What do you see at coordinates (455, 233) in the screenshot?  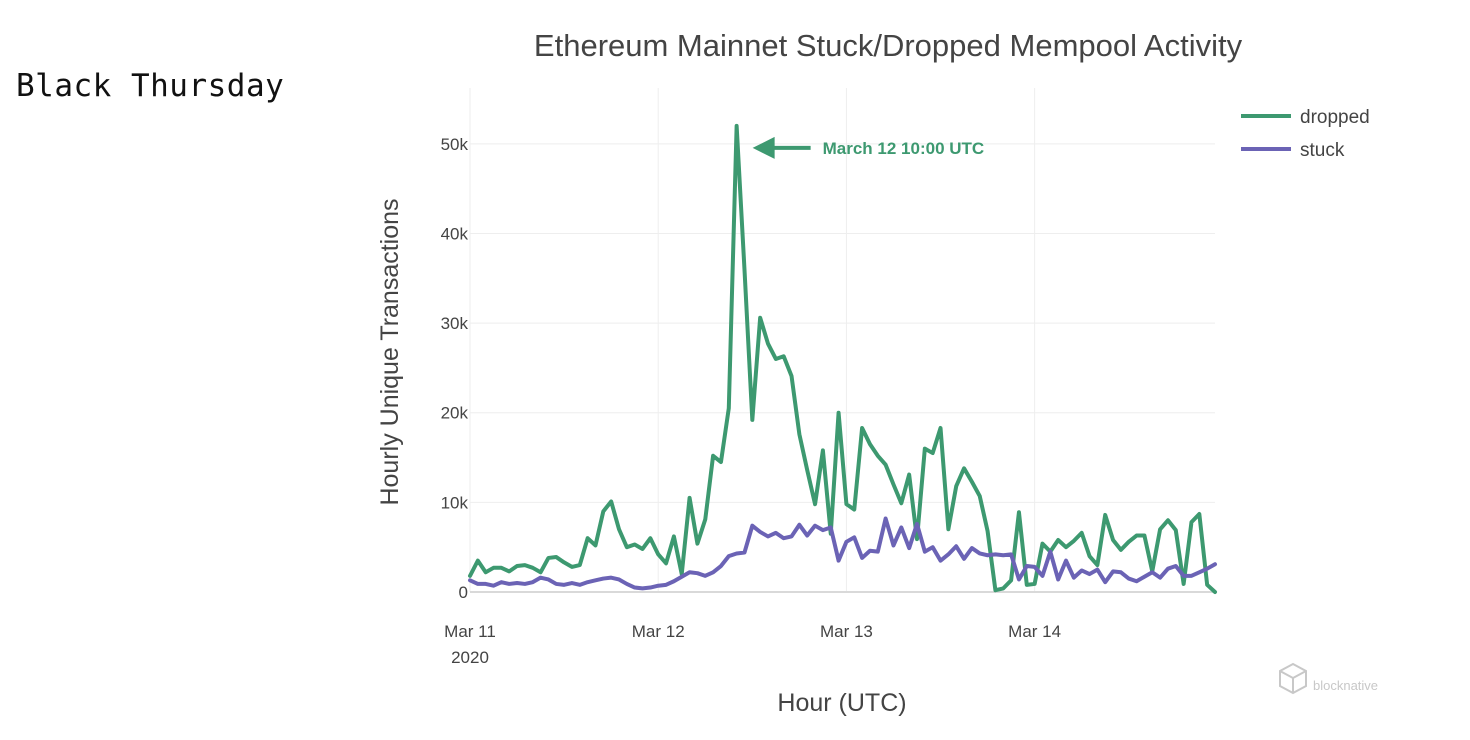 I see `y-tick-label: 40k` at bounding box center [455, 233].